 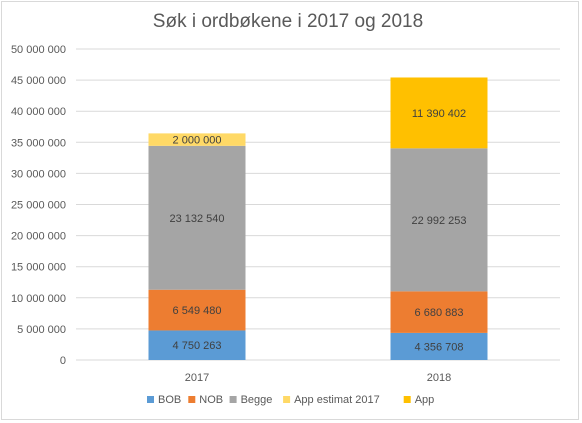 What do you see at coordinates (169, 400) in the screenshot?
I see `legend-label: BOB` at bounding box center [169, 400].